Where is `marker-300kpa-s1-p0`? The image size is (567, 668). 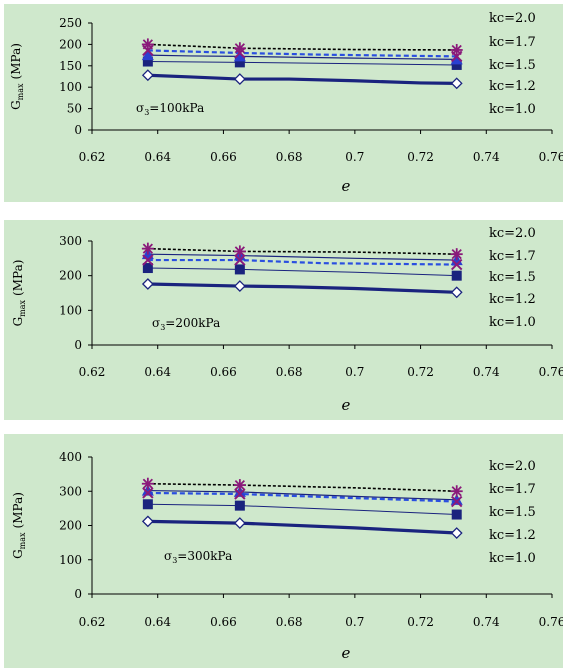
marker-300kpa-s1-p0 is located at coordinates (148, 493).